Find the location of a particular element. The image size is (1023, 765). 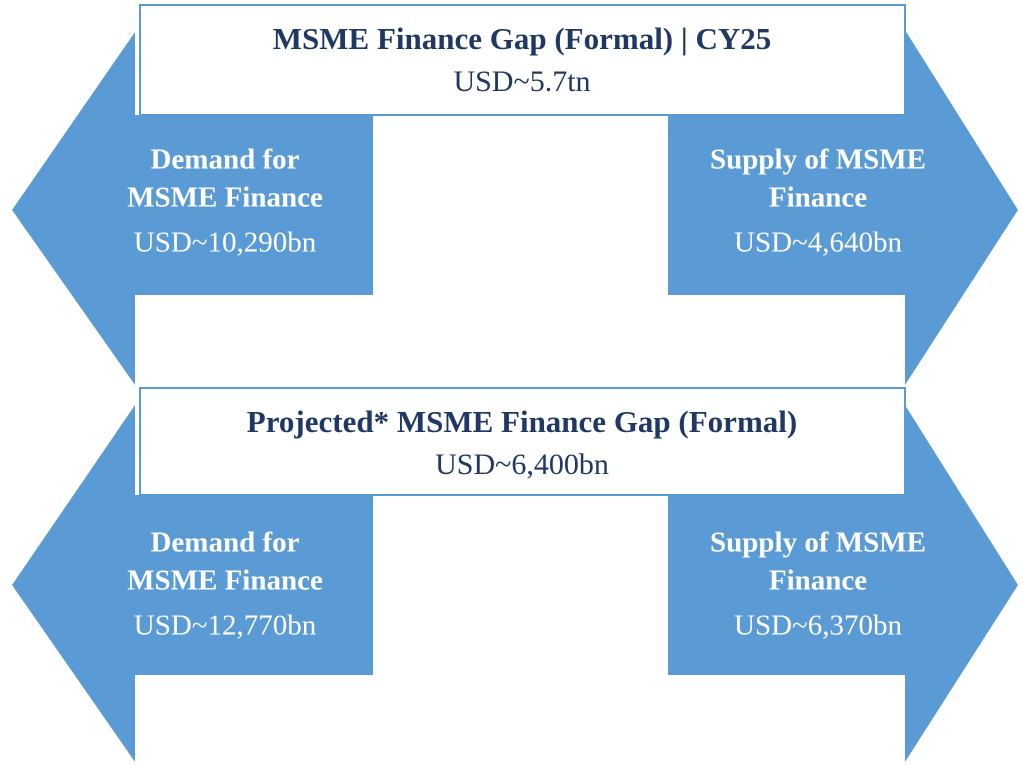

demand-value: USD~10,290bn is located at coordinates (225, 243).